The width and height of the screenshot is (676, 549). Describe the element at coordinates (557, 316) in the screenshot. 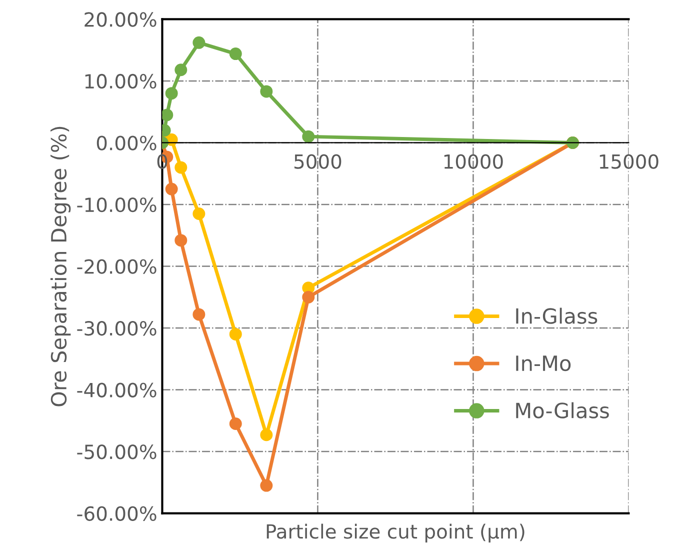

I see `legend-label: In-Glass` at that location.